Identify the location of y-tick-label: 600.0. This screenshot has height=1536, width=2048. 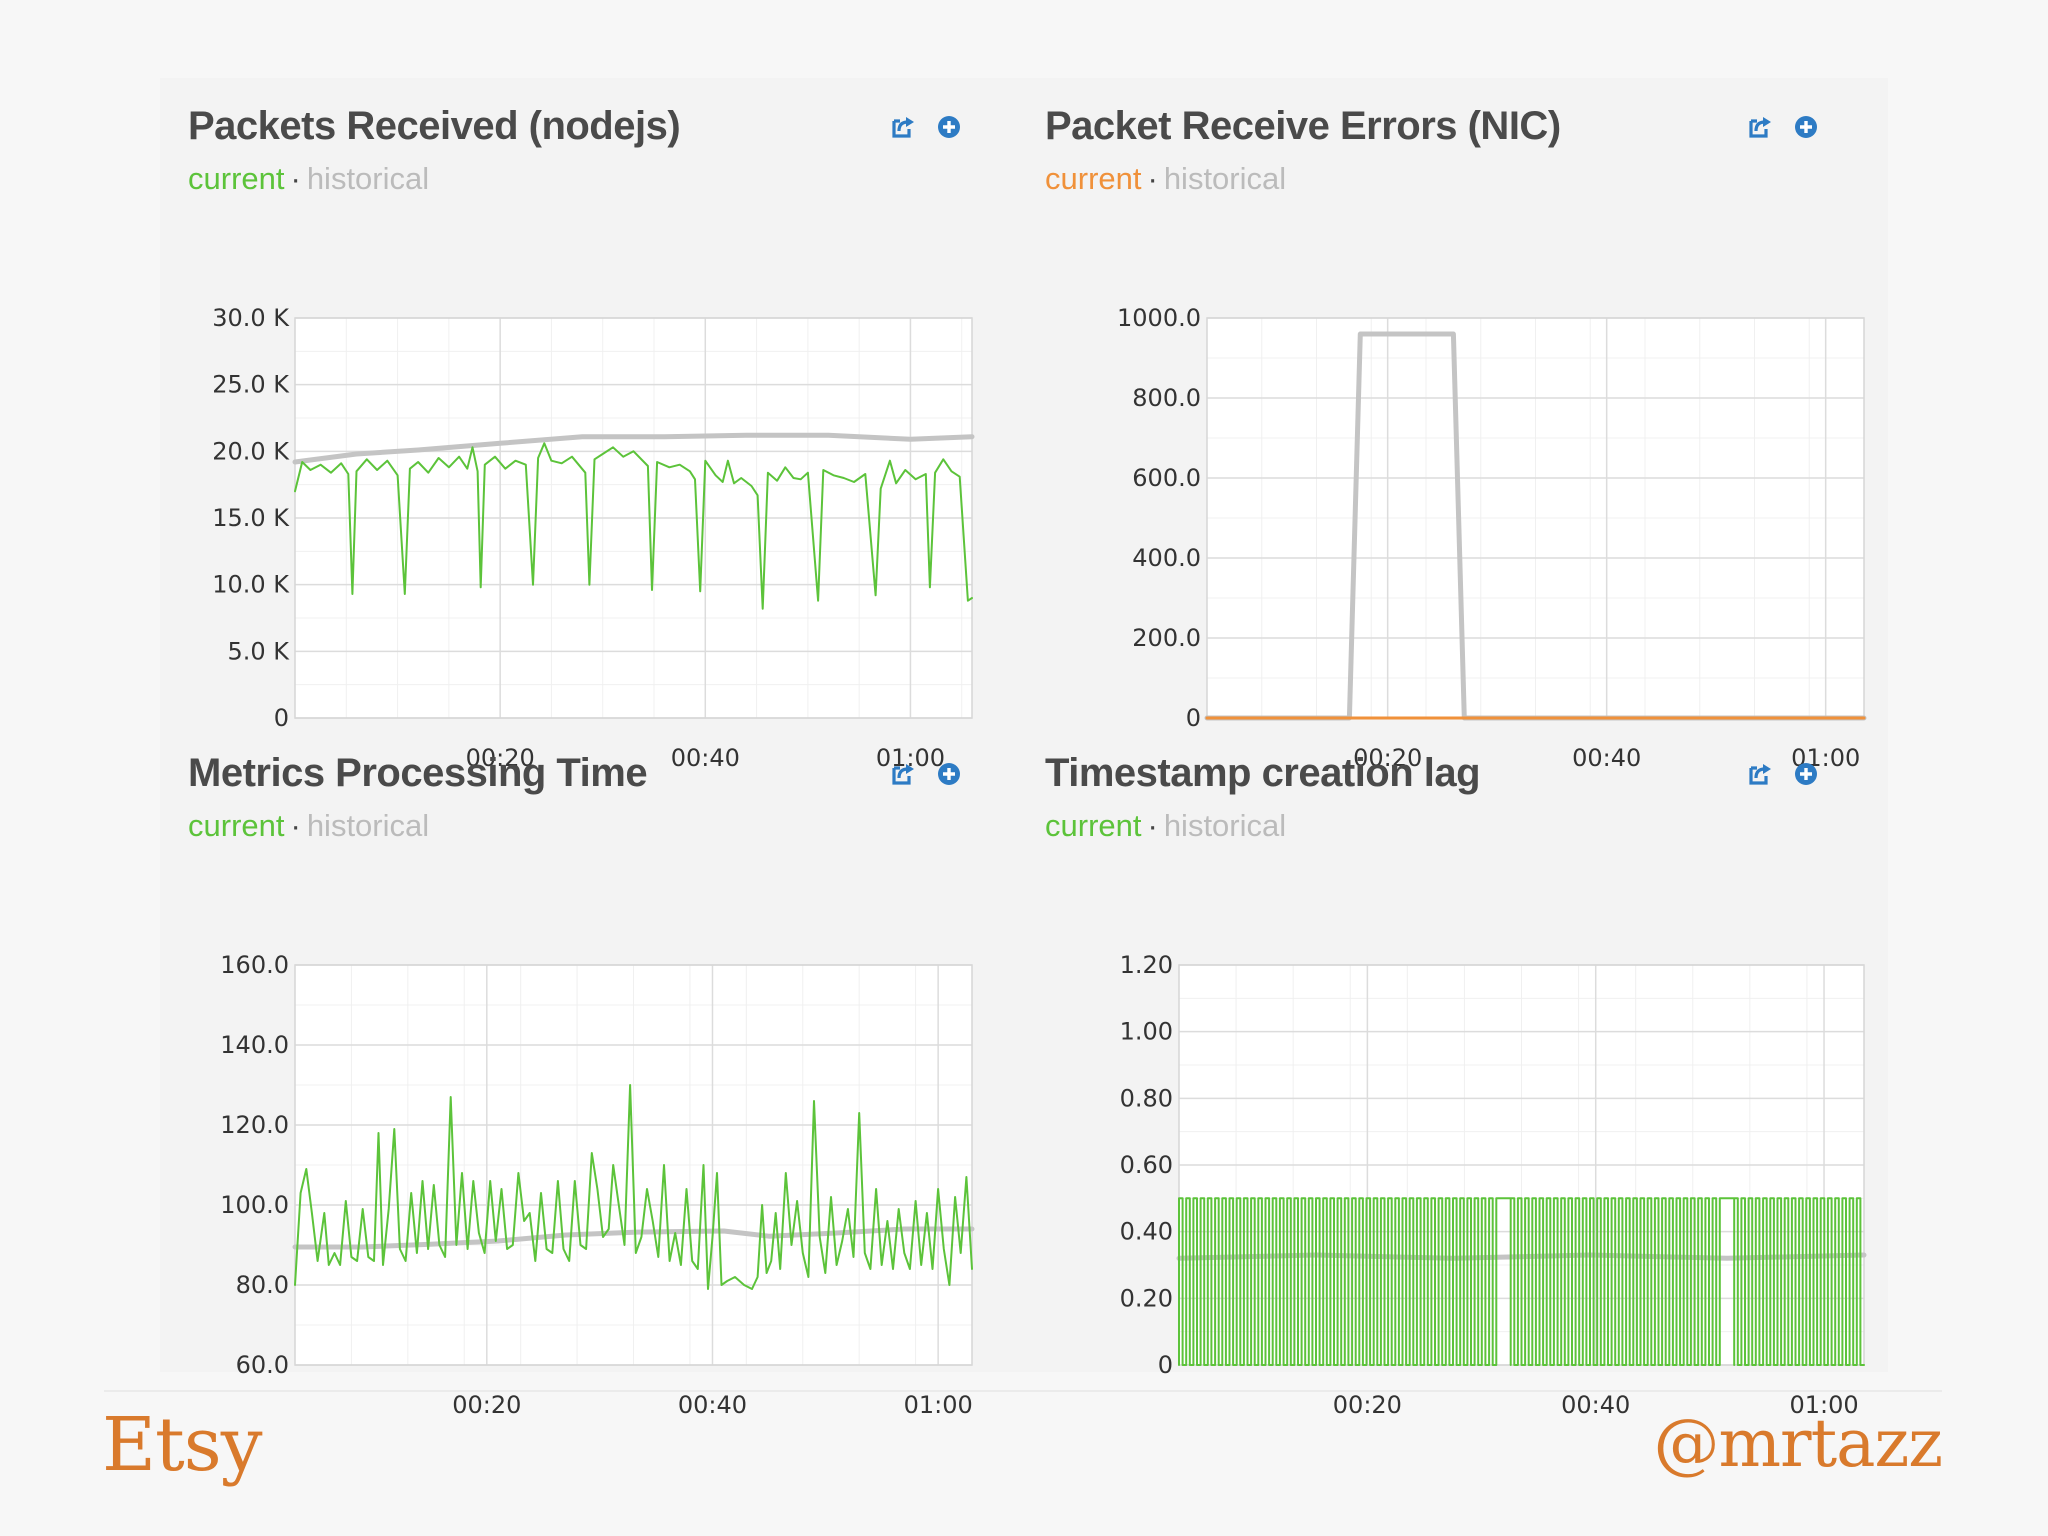
(1166, 478).